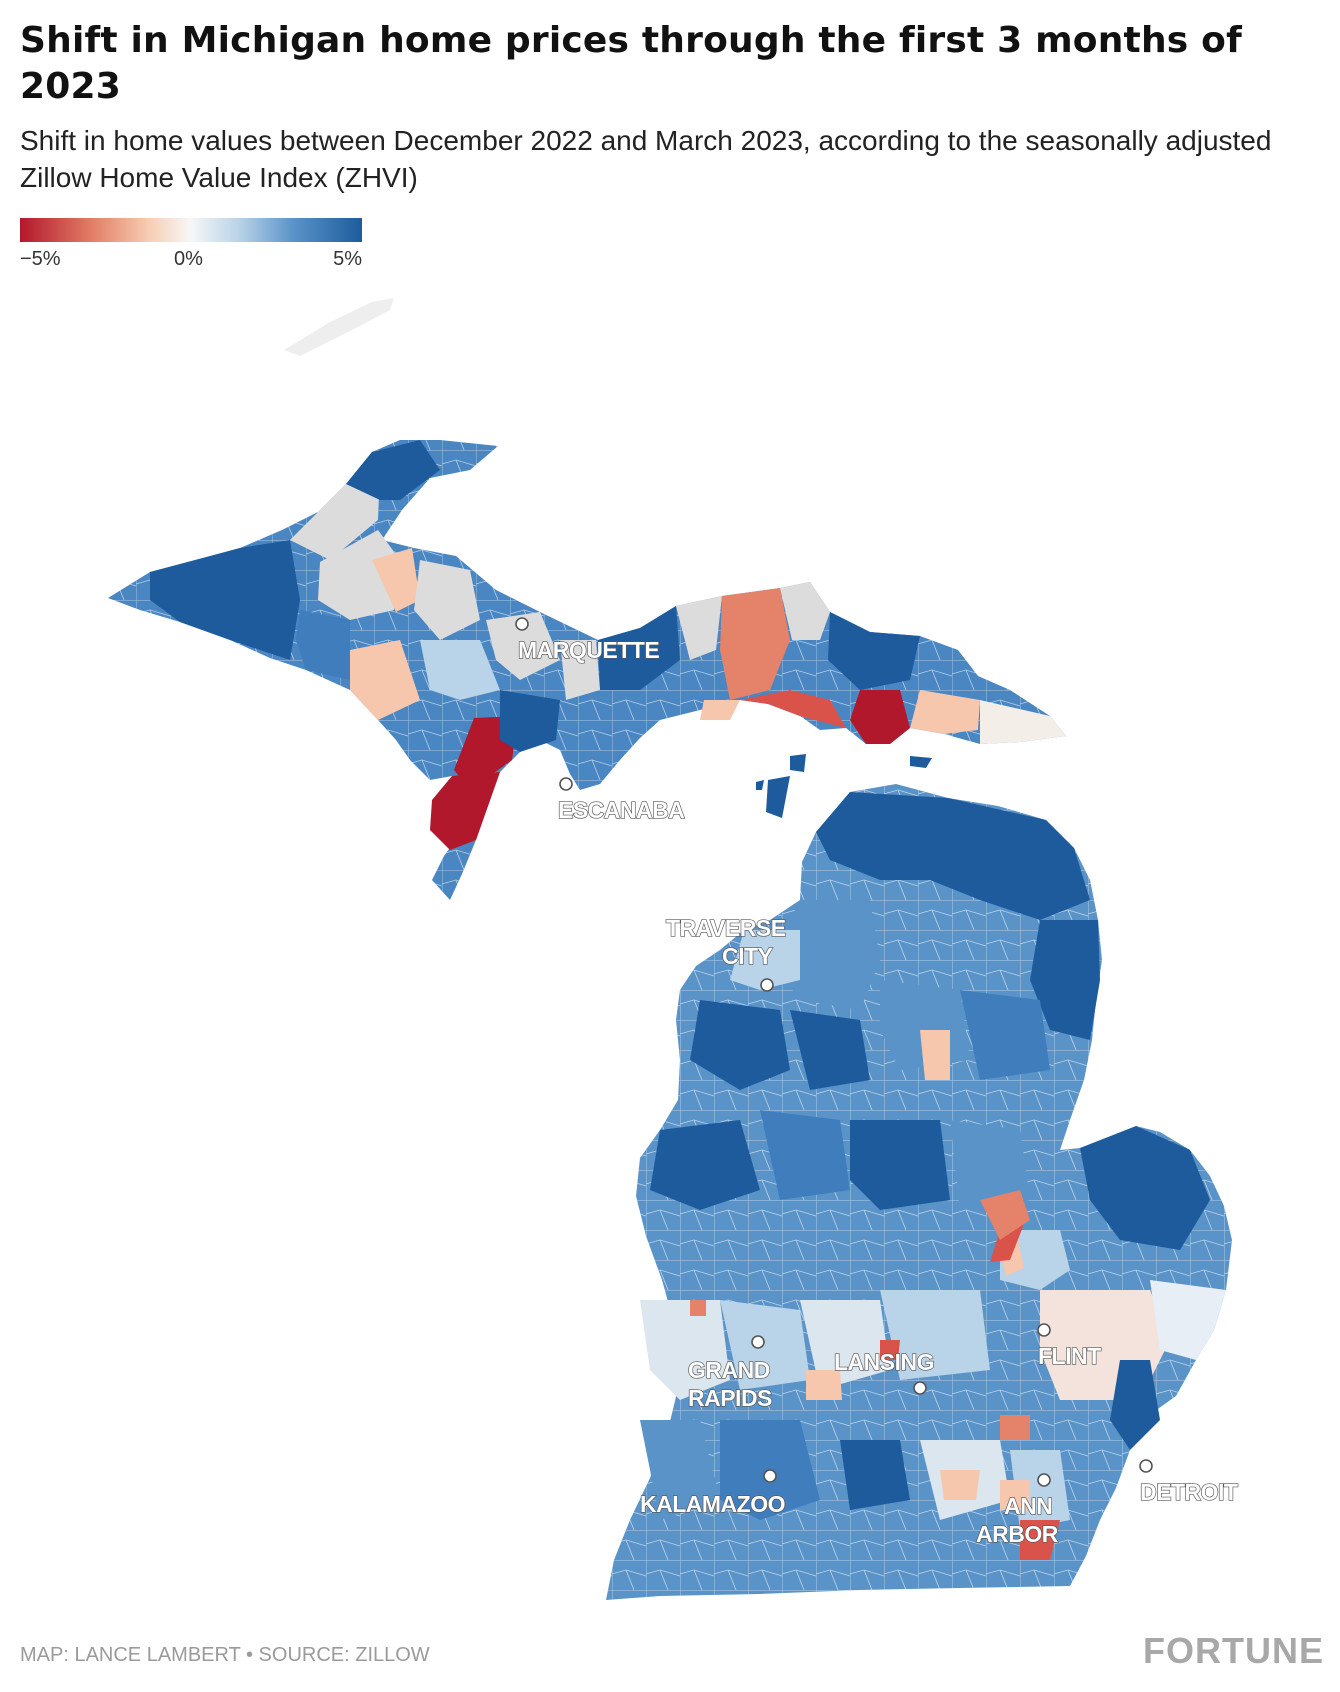  I want to click on city-label-traverse-city-line2: CITY, so click(747, 956).